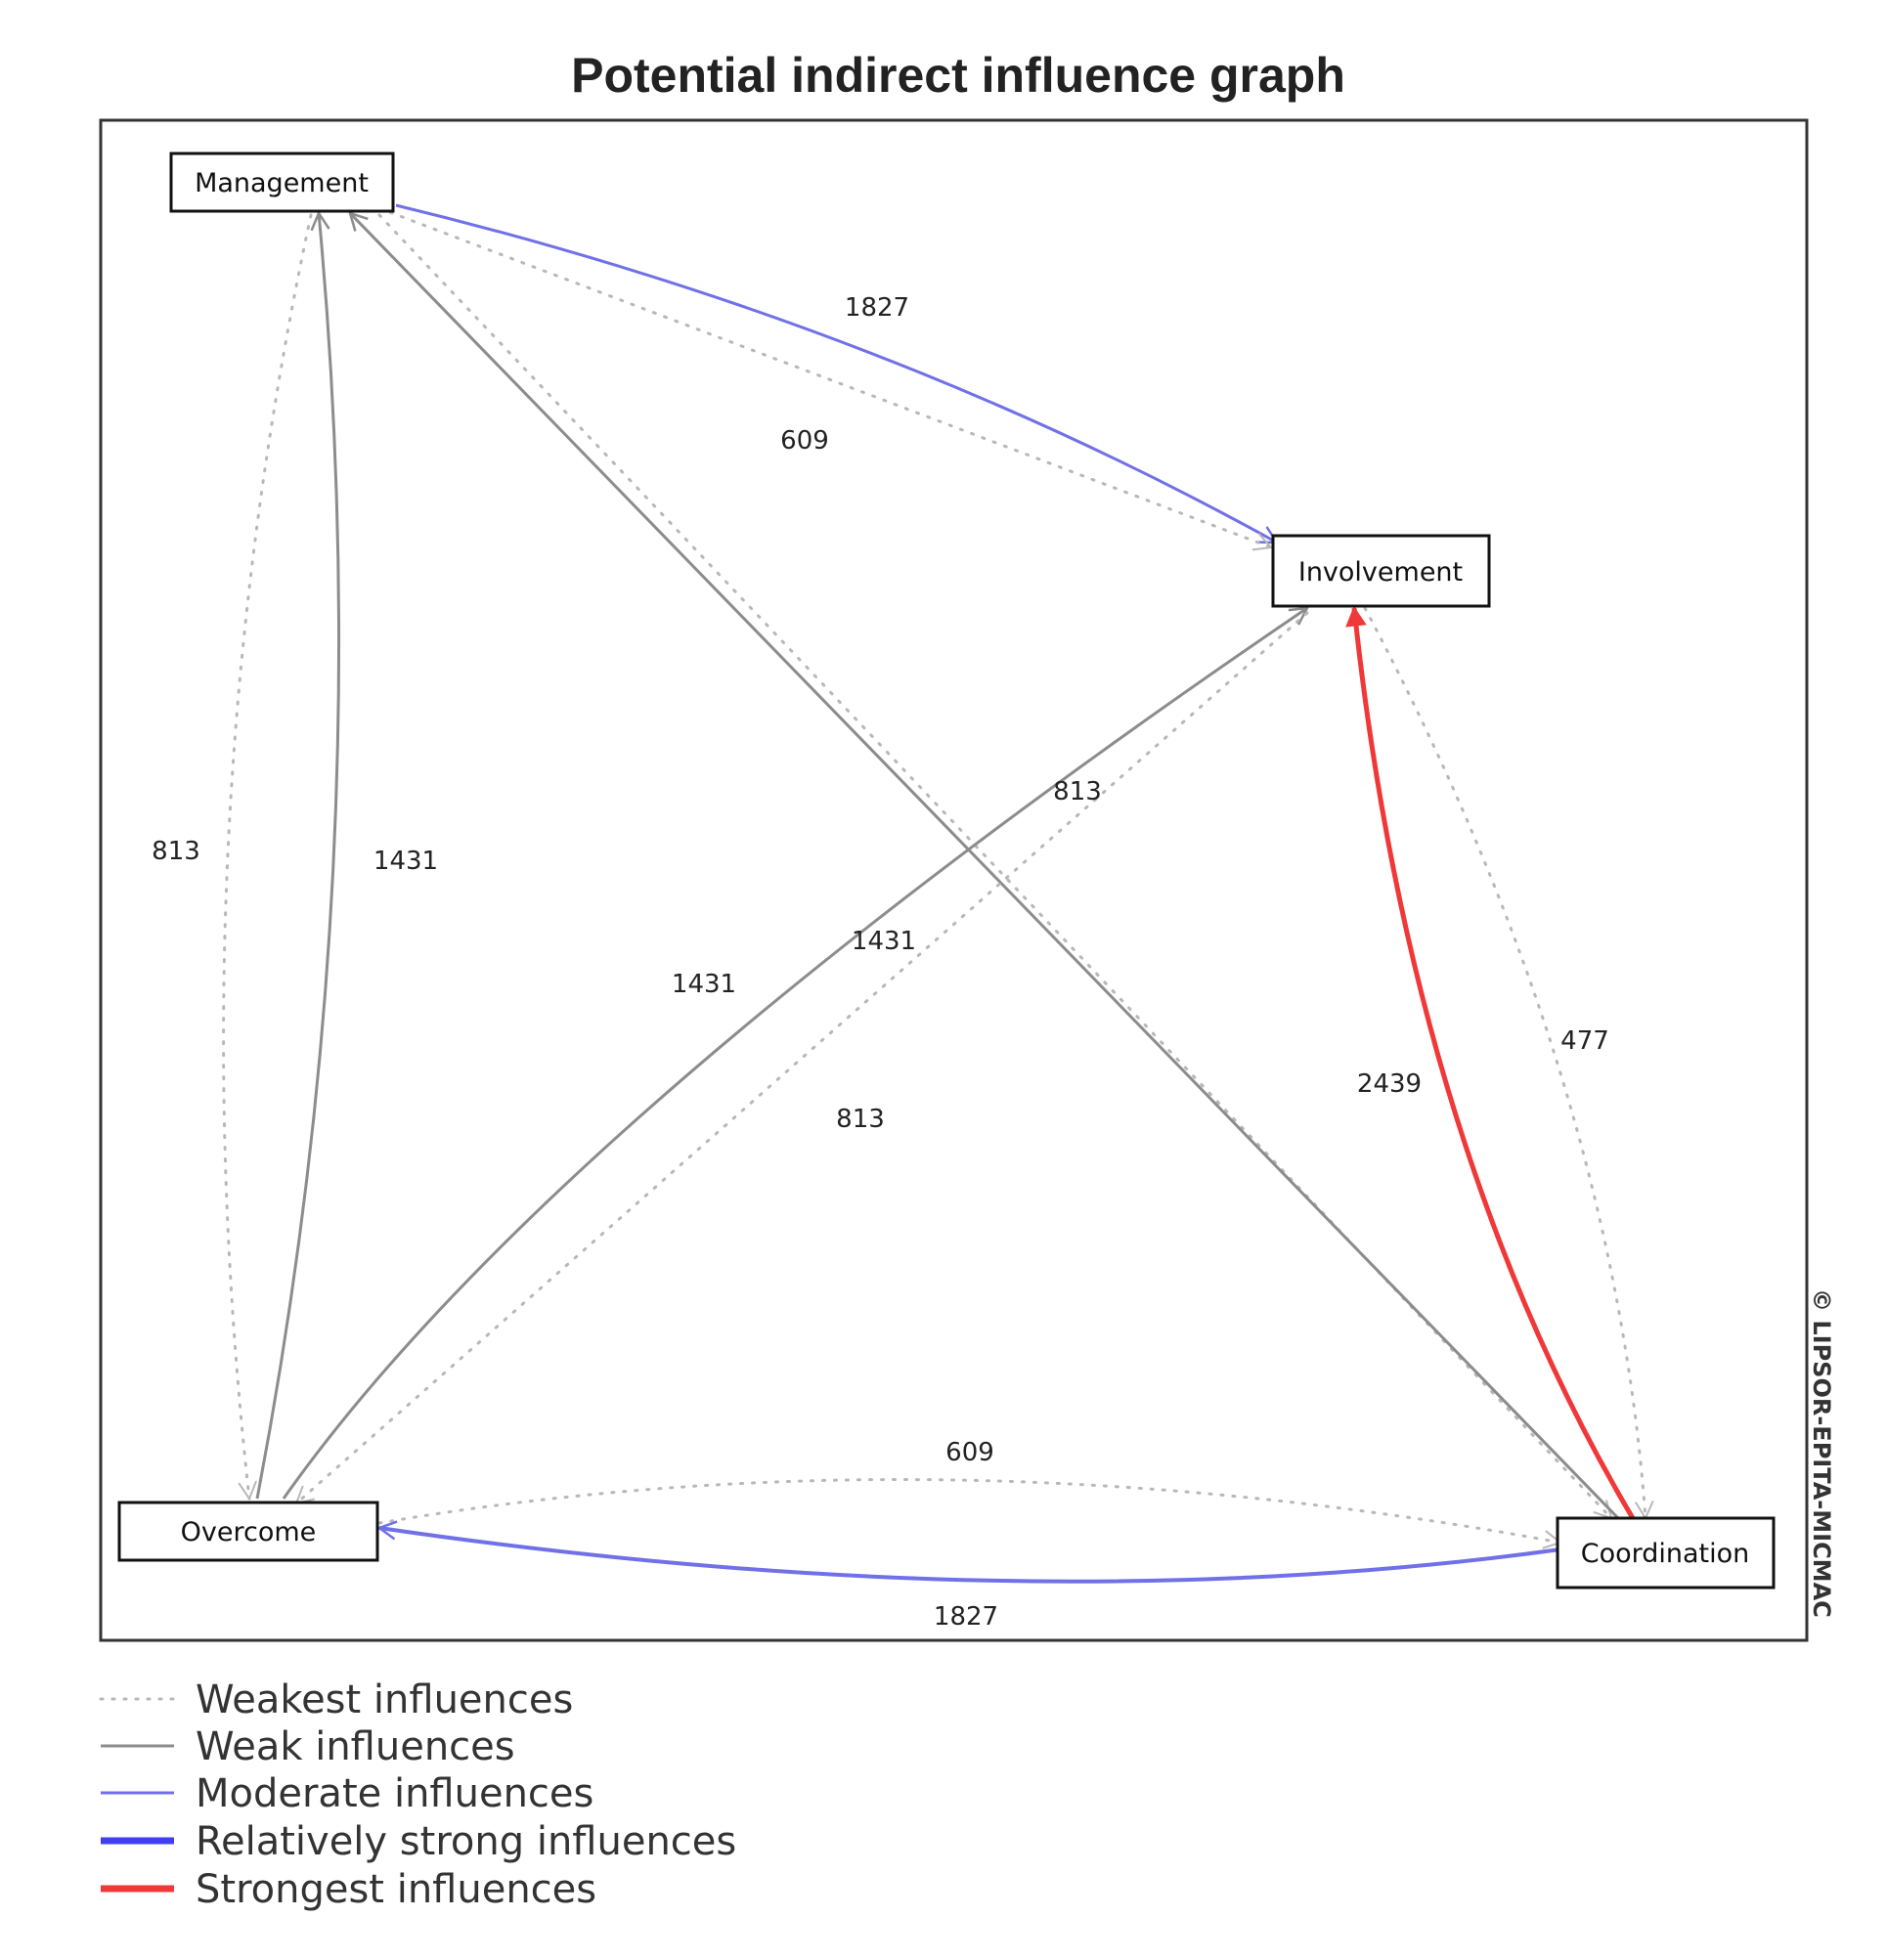 This screenshot has width=1887, height=1960. I want to click on legend-item-relatively-strong: Relatively strong influences, so click(418, 1841).